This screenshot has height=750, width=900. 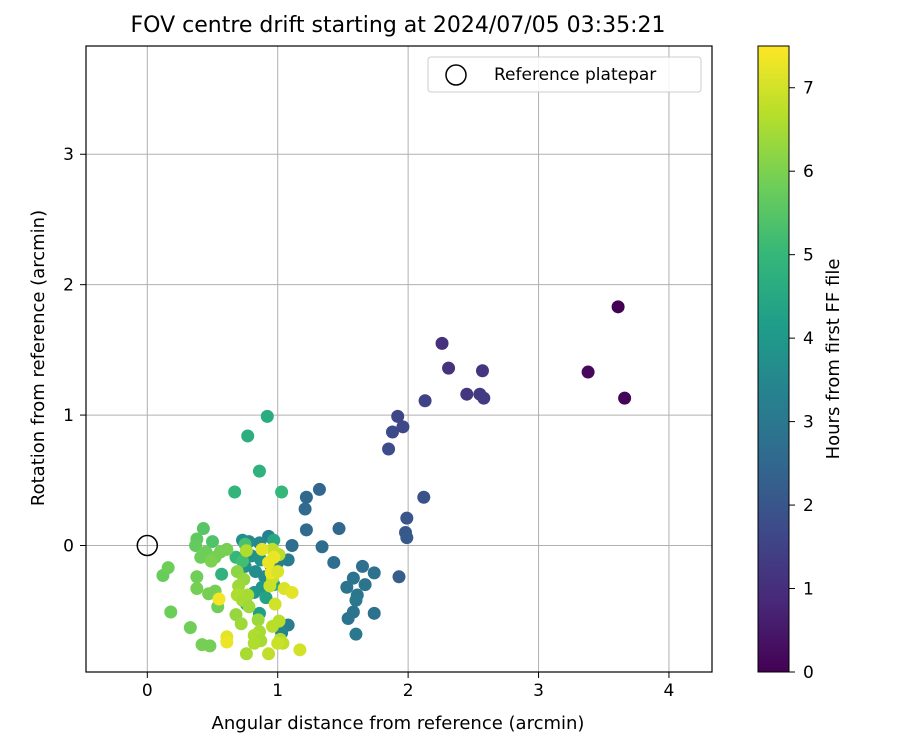 What do you see at coordinates (808, 506) in the screenshot?
I see `colorbar-tick-label: 2` at bounding box center [808, 506].